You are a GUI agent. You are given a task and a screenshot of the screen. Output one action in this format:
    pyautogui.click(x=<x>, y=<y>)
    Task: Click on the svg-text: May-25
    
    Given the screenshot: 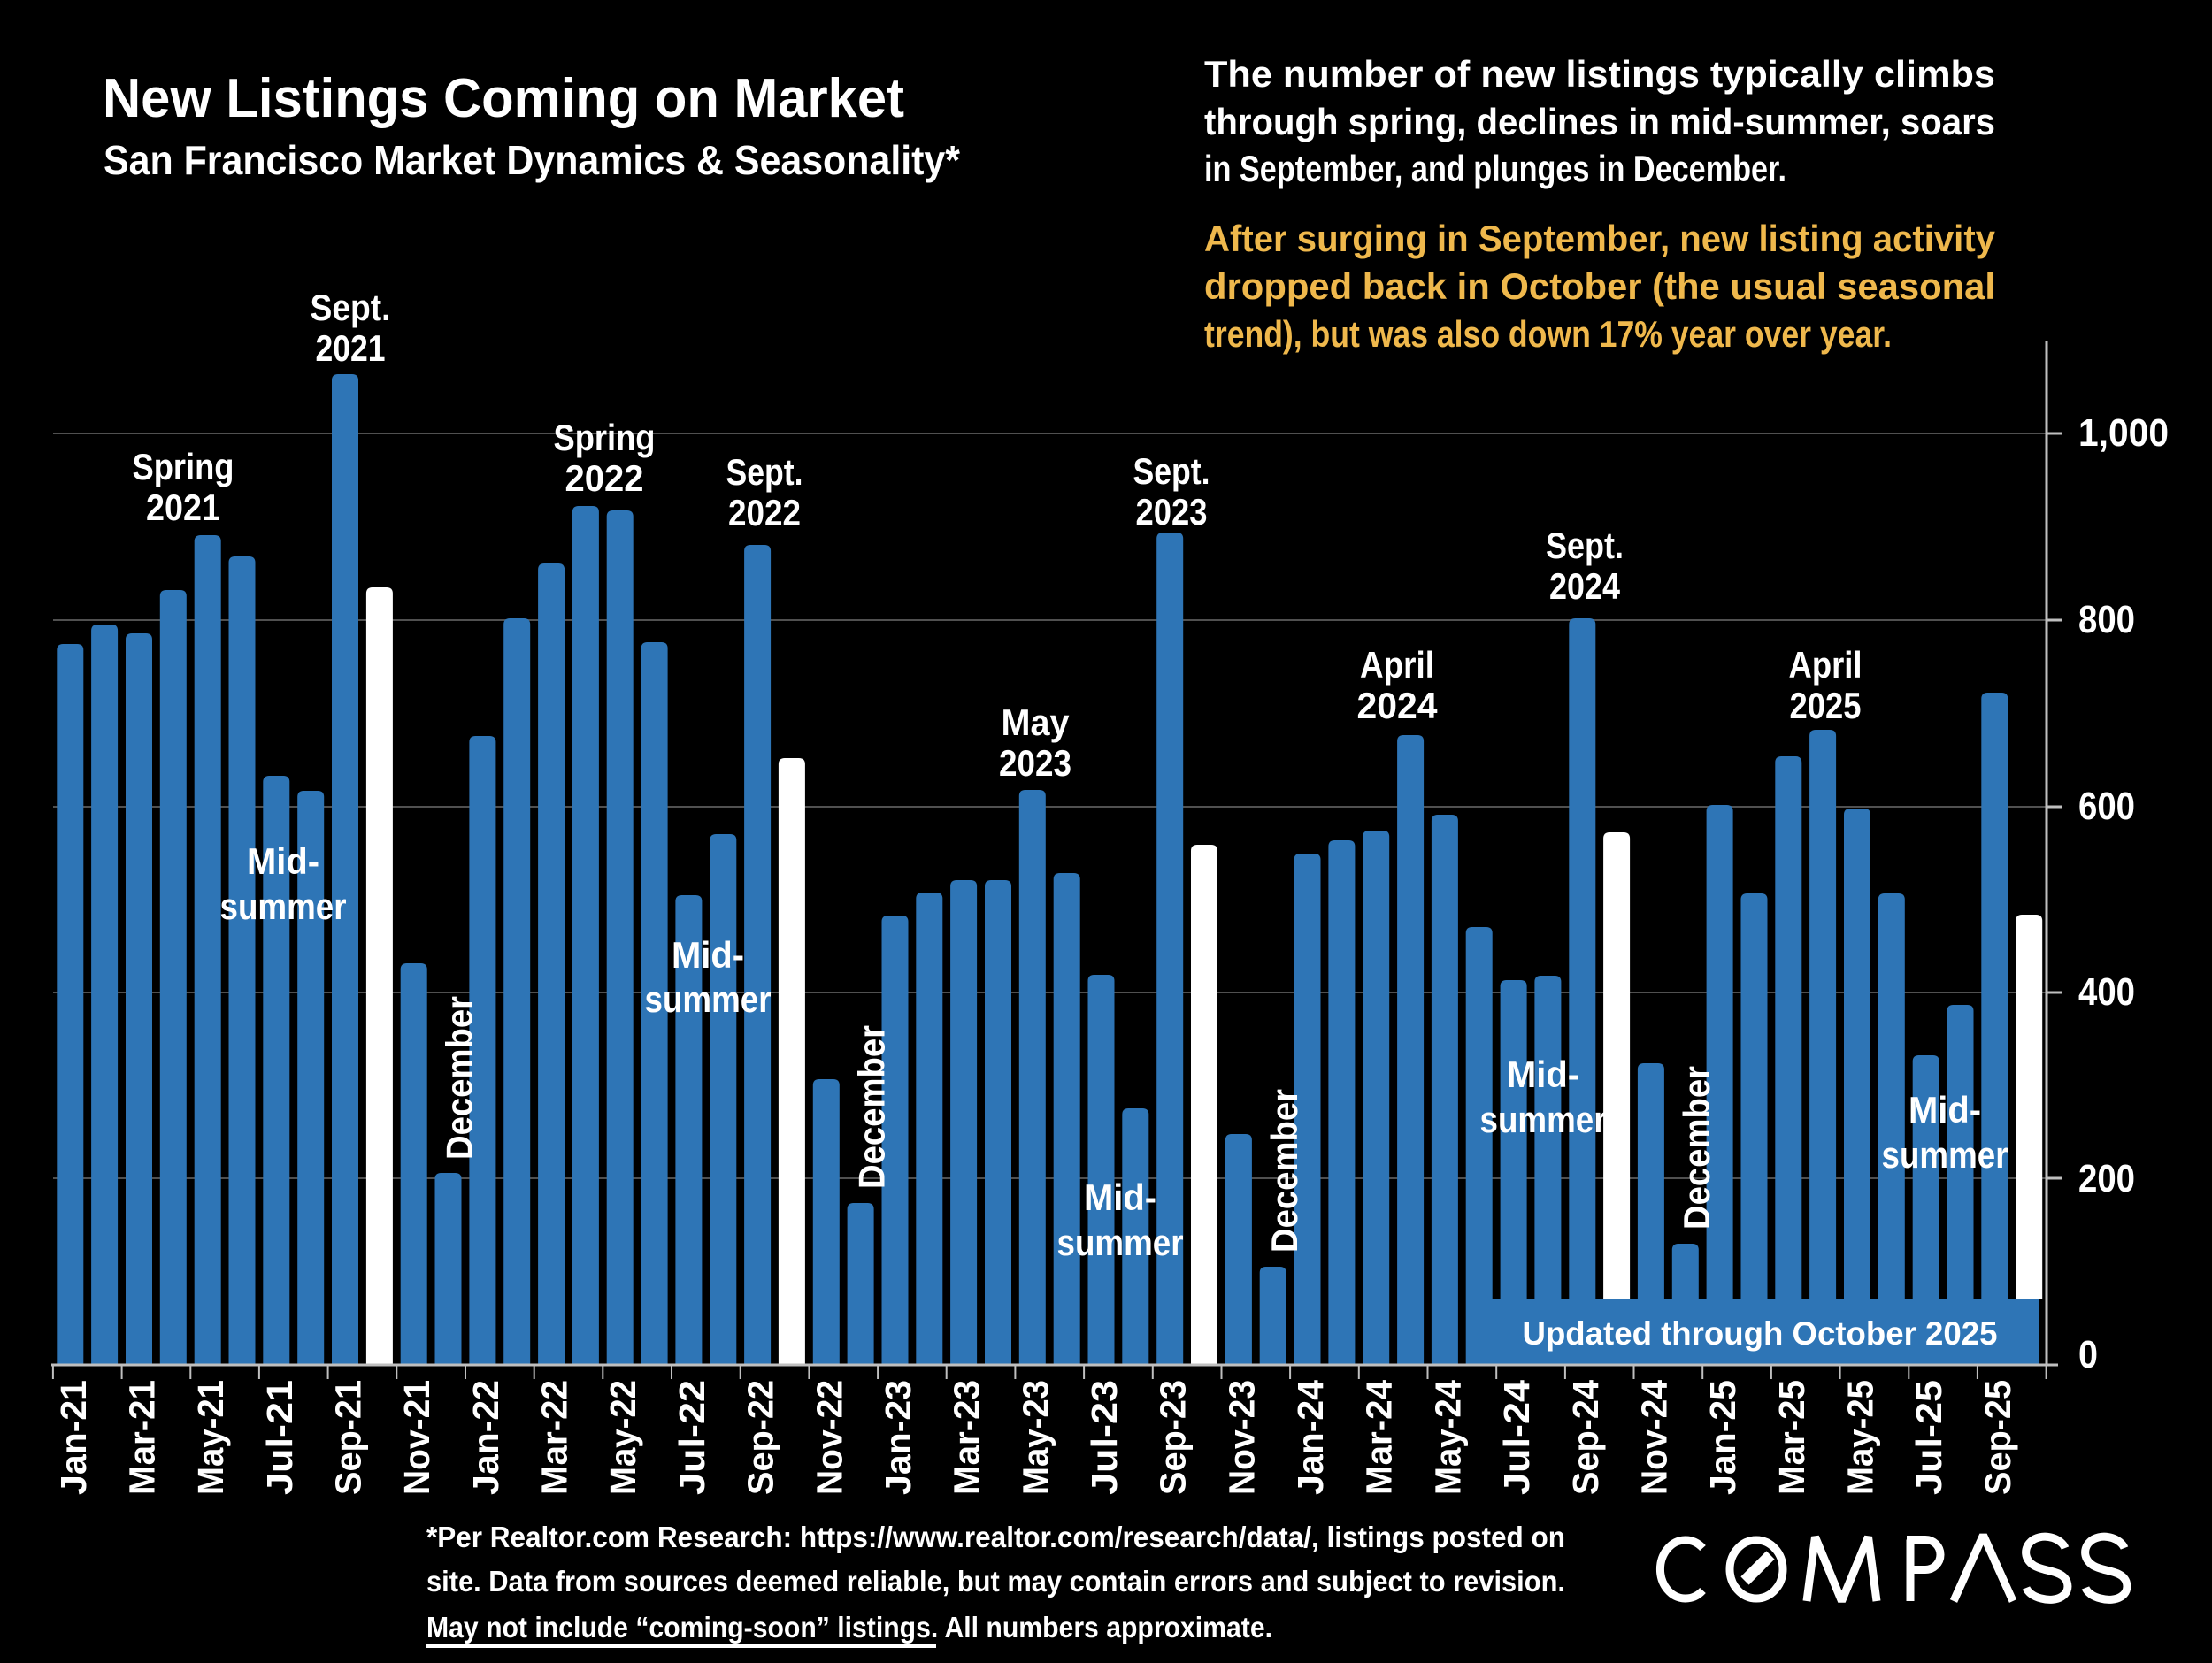 What is the action you would take?
    pyautogui.click(x=1860, y=1438)
    